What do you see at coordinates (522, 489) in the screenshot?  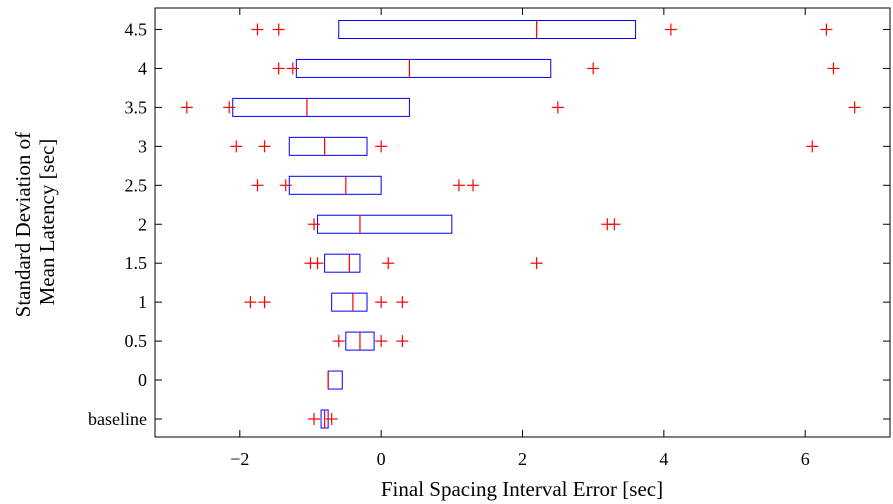 I see `x-axis-label: Final Spacing Interval Error [sec]` at bounding box center [522, 489].